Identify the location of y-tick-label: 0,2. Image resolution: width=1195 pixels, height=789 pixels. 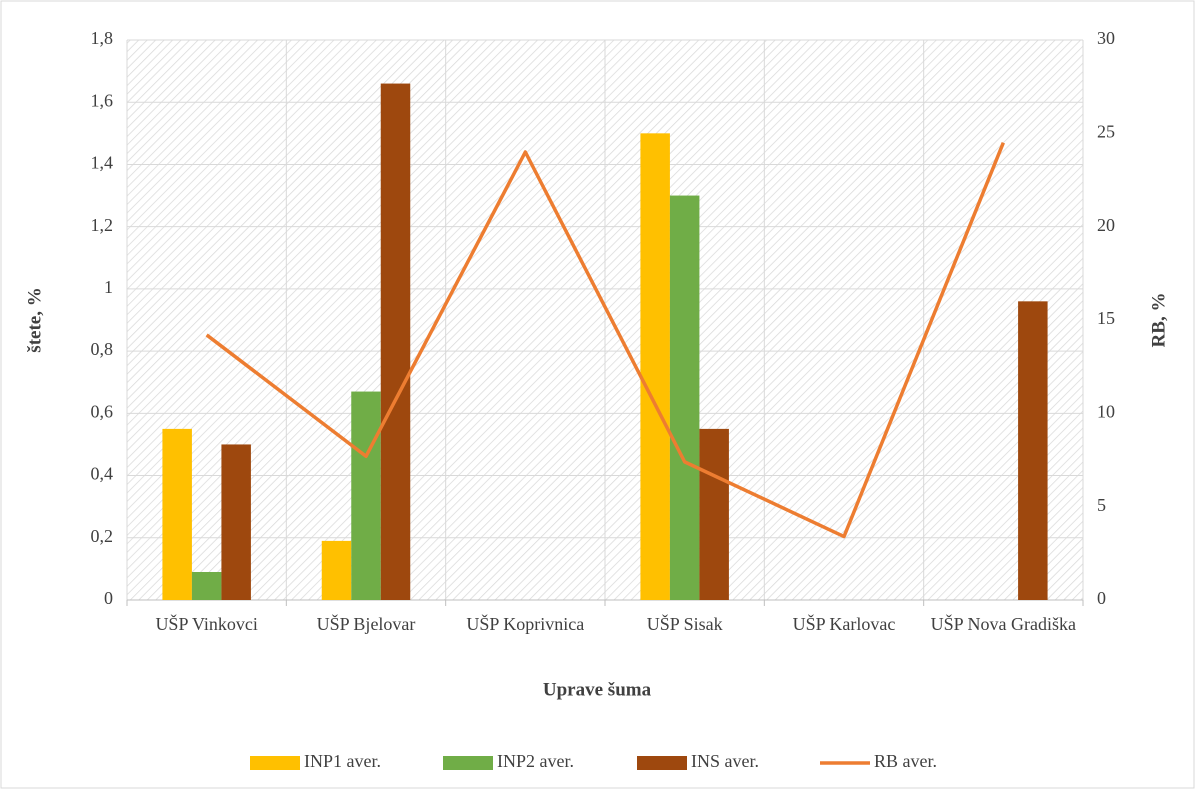
(102, 536).